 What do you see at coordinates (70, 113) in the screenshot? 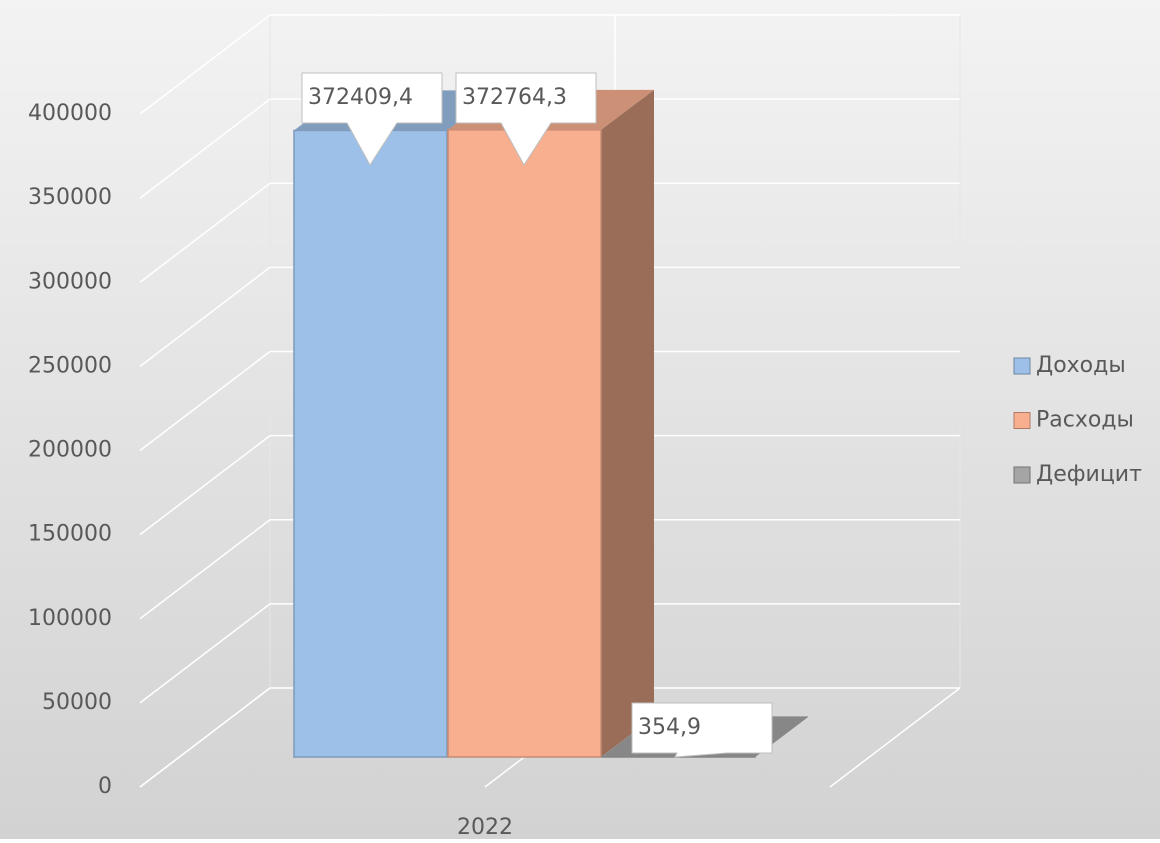
I see `y-tick-label: 400000` at bounding box center [70, 113].